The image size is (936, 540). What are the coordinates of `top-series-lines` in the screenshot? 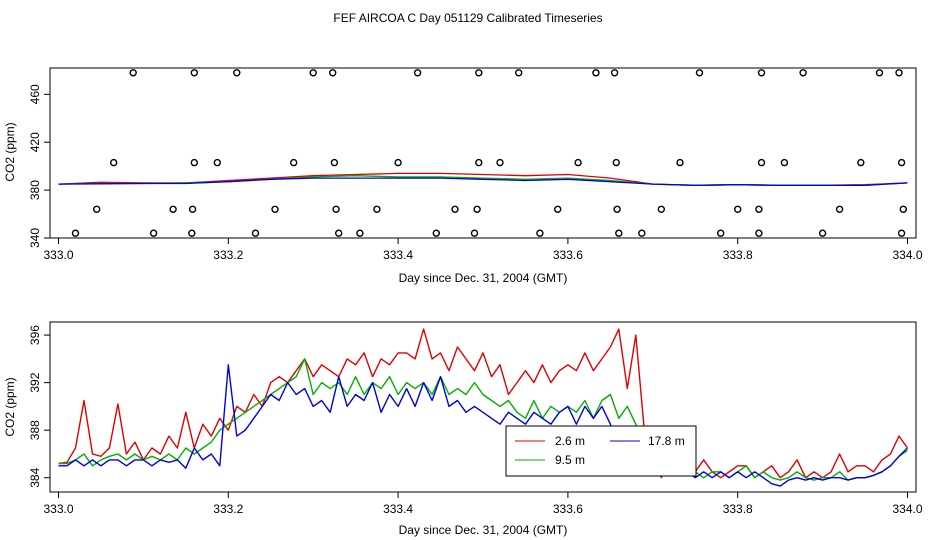 It's located at (483, 179).